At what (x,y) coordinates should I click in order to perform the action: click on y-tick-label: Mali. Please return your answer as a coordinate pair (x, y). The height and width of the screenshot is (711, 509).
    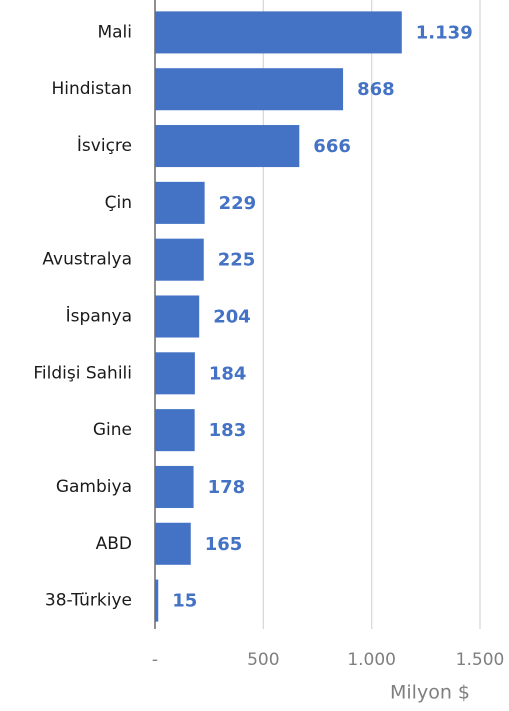
    Looking at the image, I should click on (114, 32).